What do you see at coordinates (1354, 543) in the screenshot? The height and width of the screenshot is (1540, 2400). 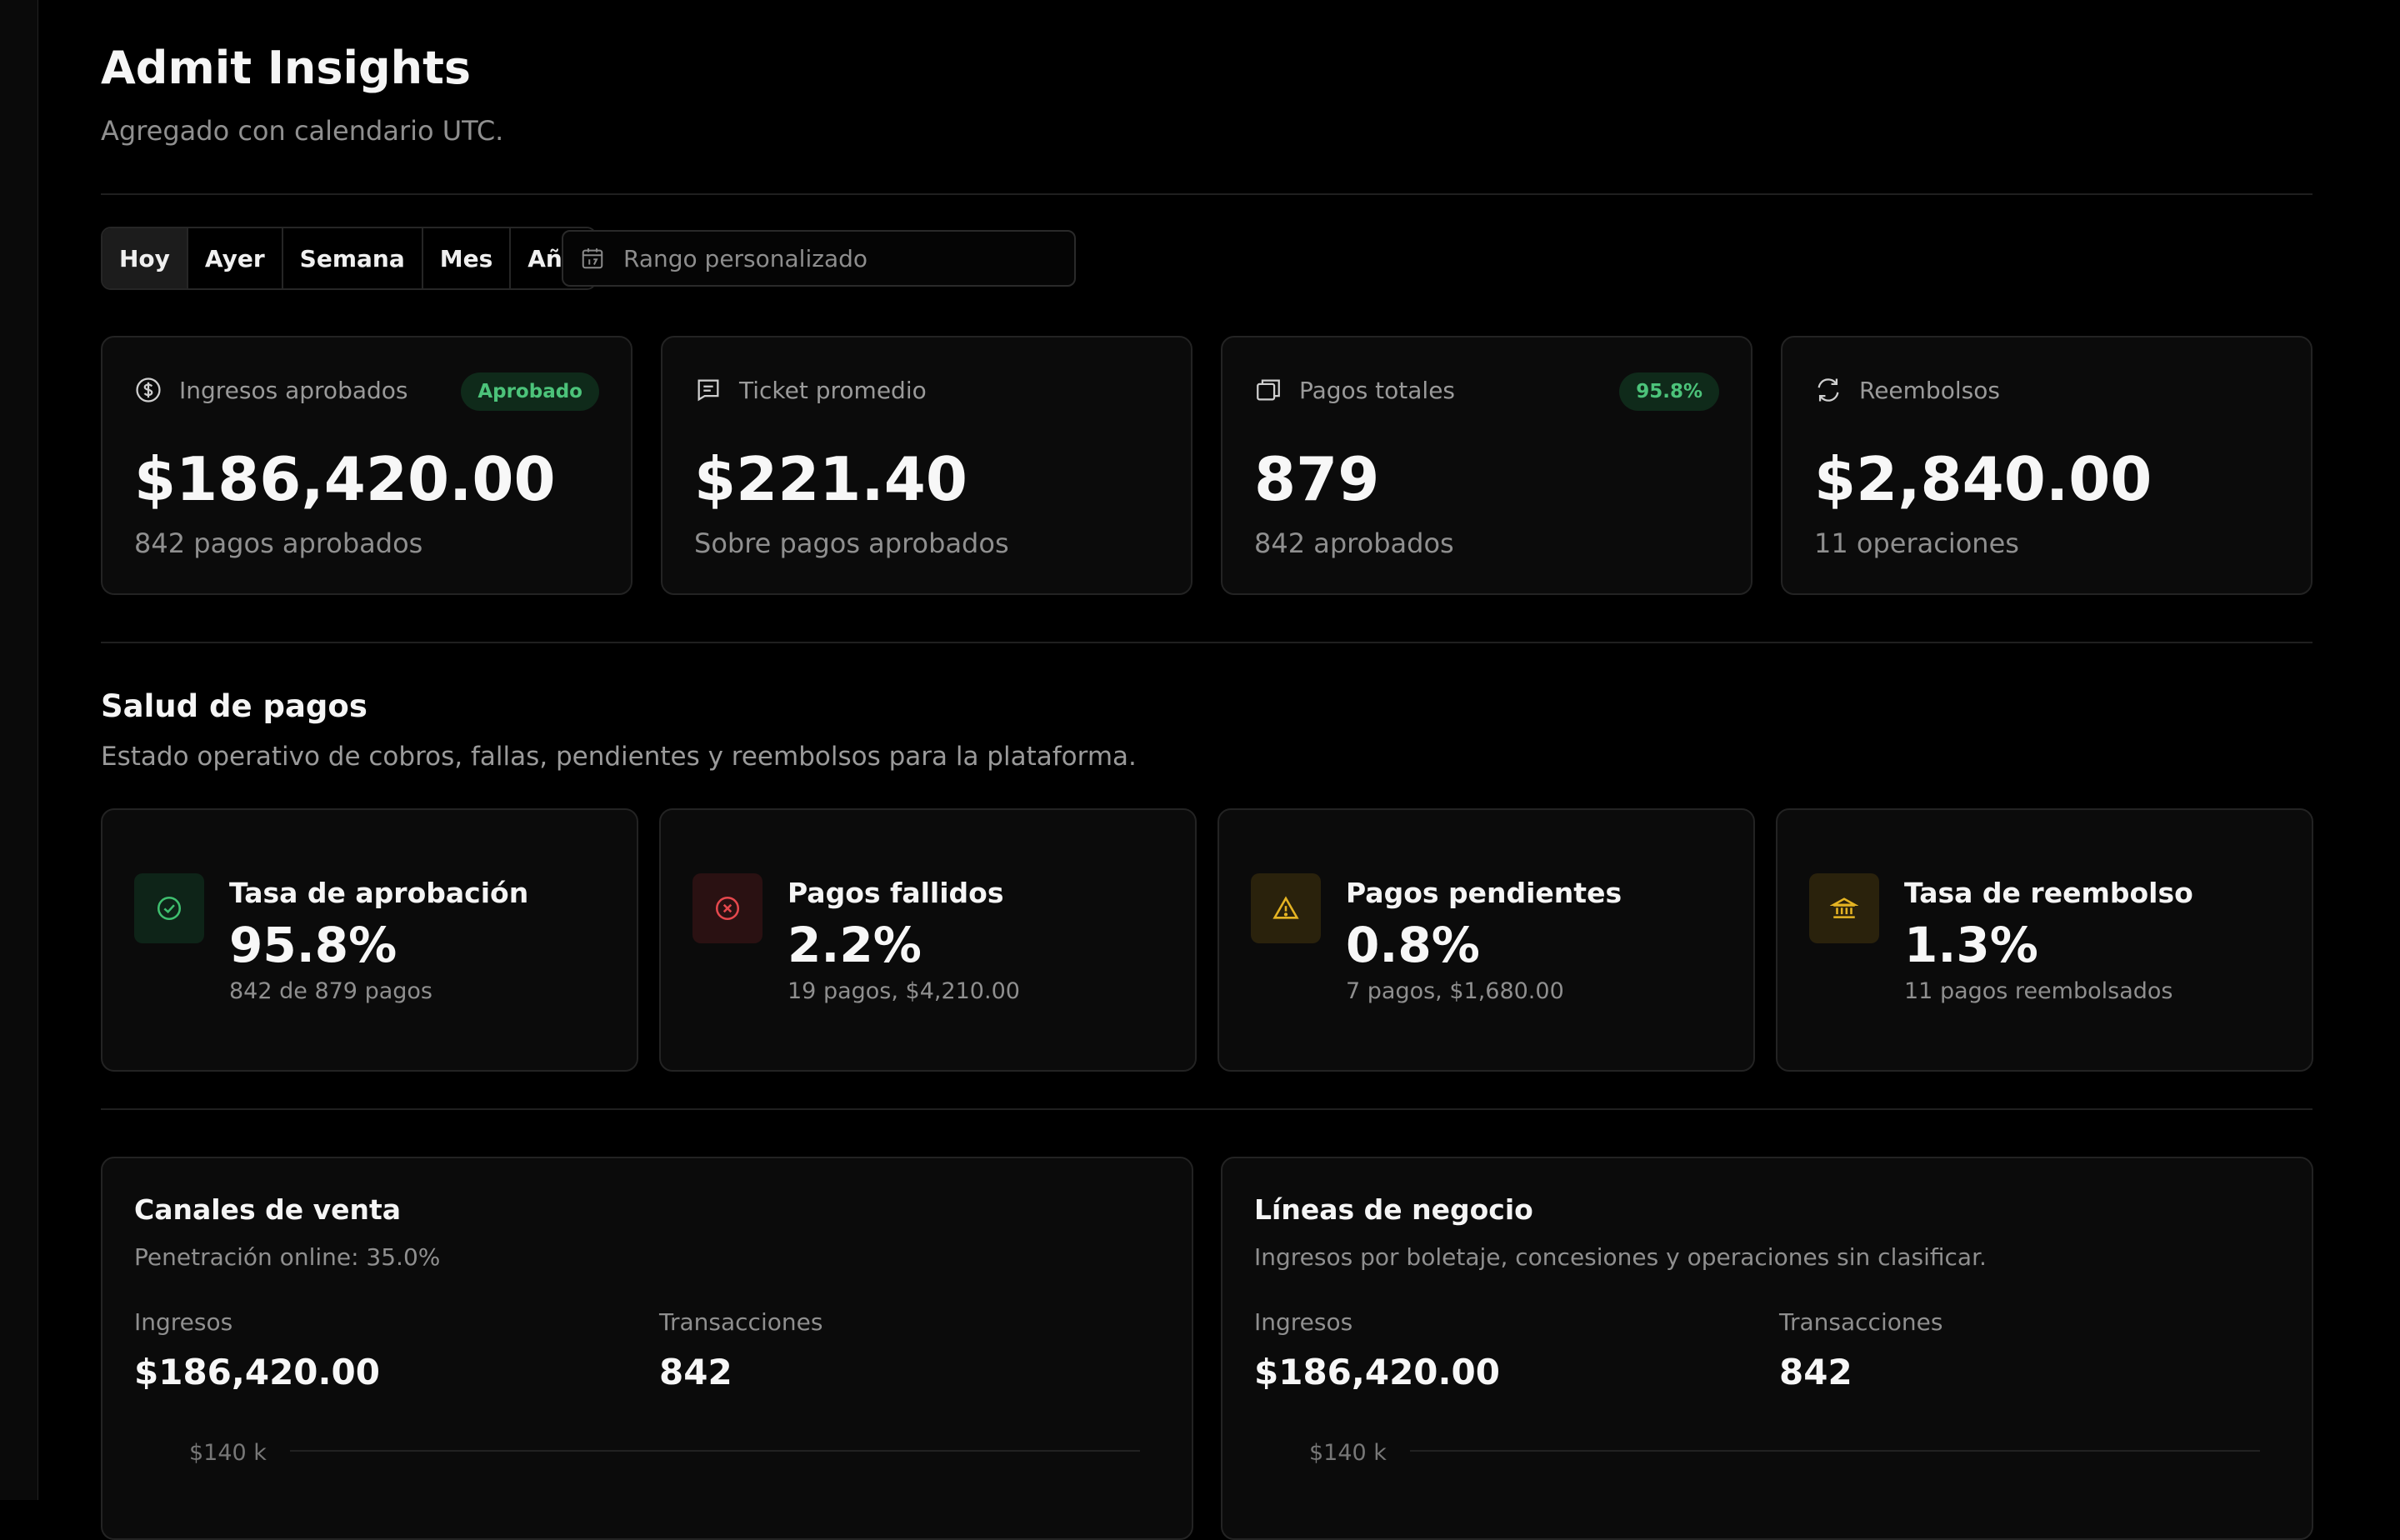 I see `kpi-subtext: 842 aprobados` at bounding box center [1354, 543].